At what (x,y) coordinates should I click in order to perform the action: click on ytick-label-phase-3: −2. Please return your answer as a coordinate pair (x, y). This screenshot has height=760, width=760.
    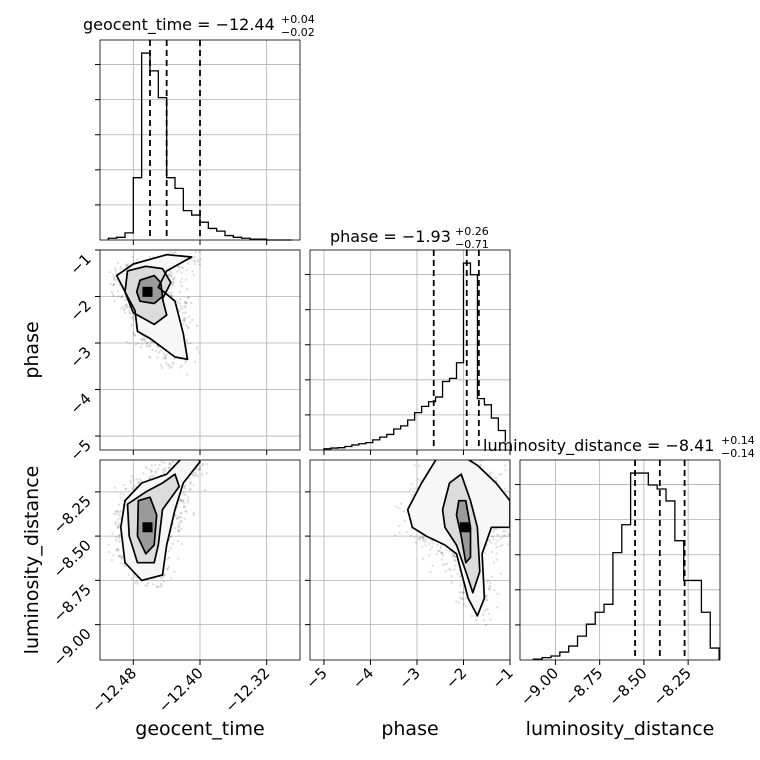
    Looking at the image, I should click on (80, 311).